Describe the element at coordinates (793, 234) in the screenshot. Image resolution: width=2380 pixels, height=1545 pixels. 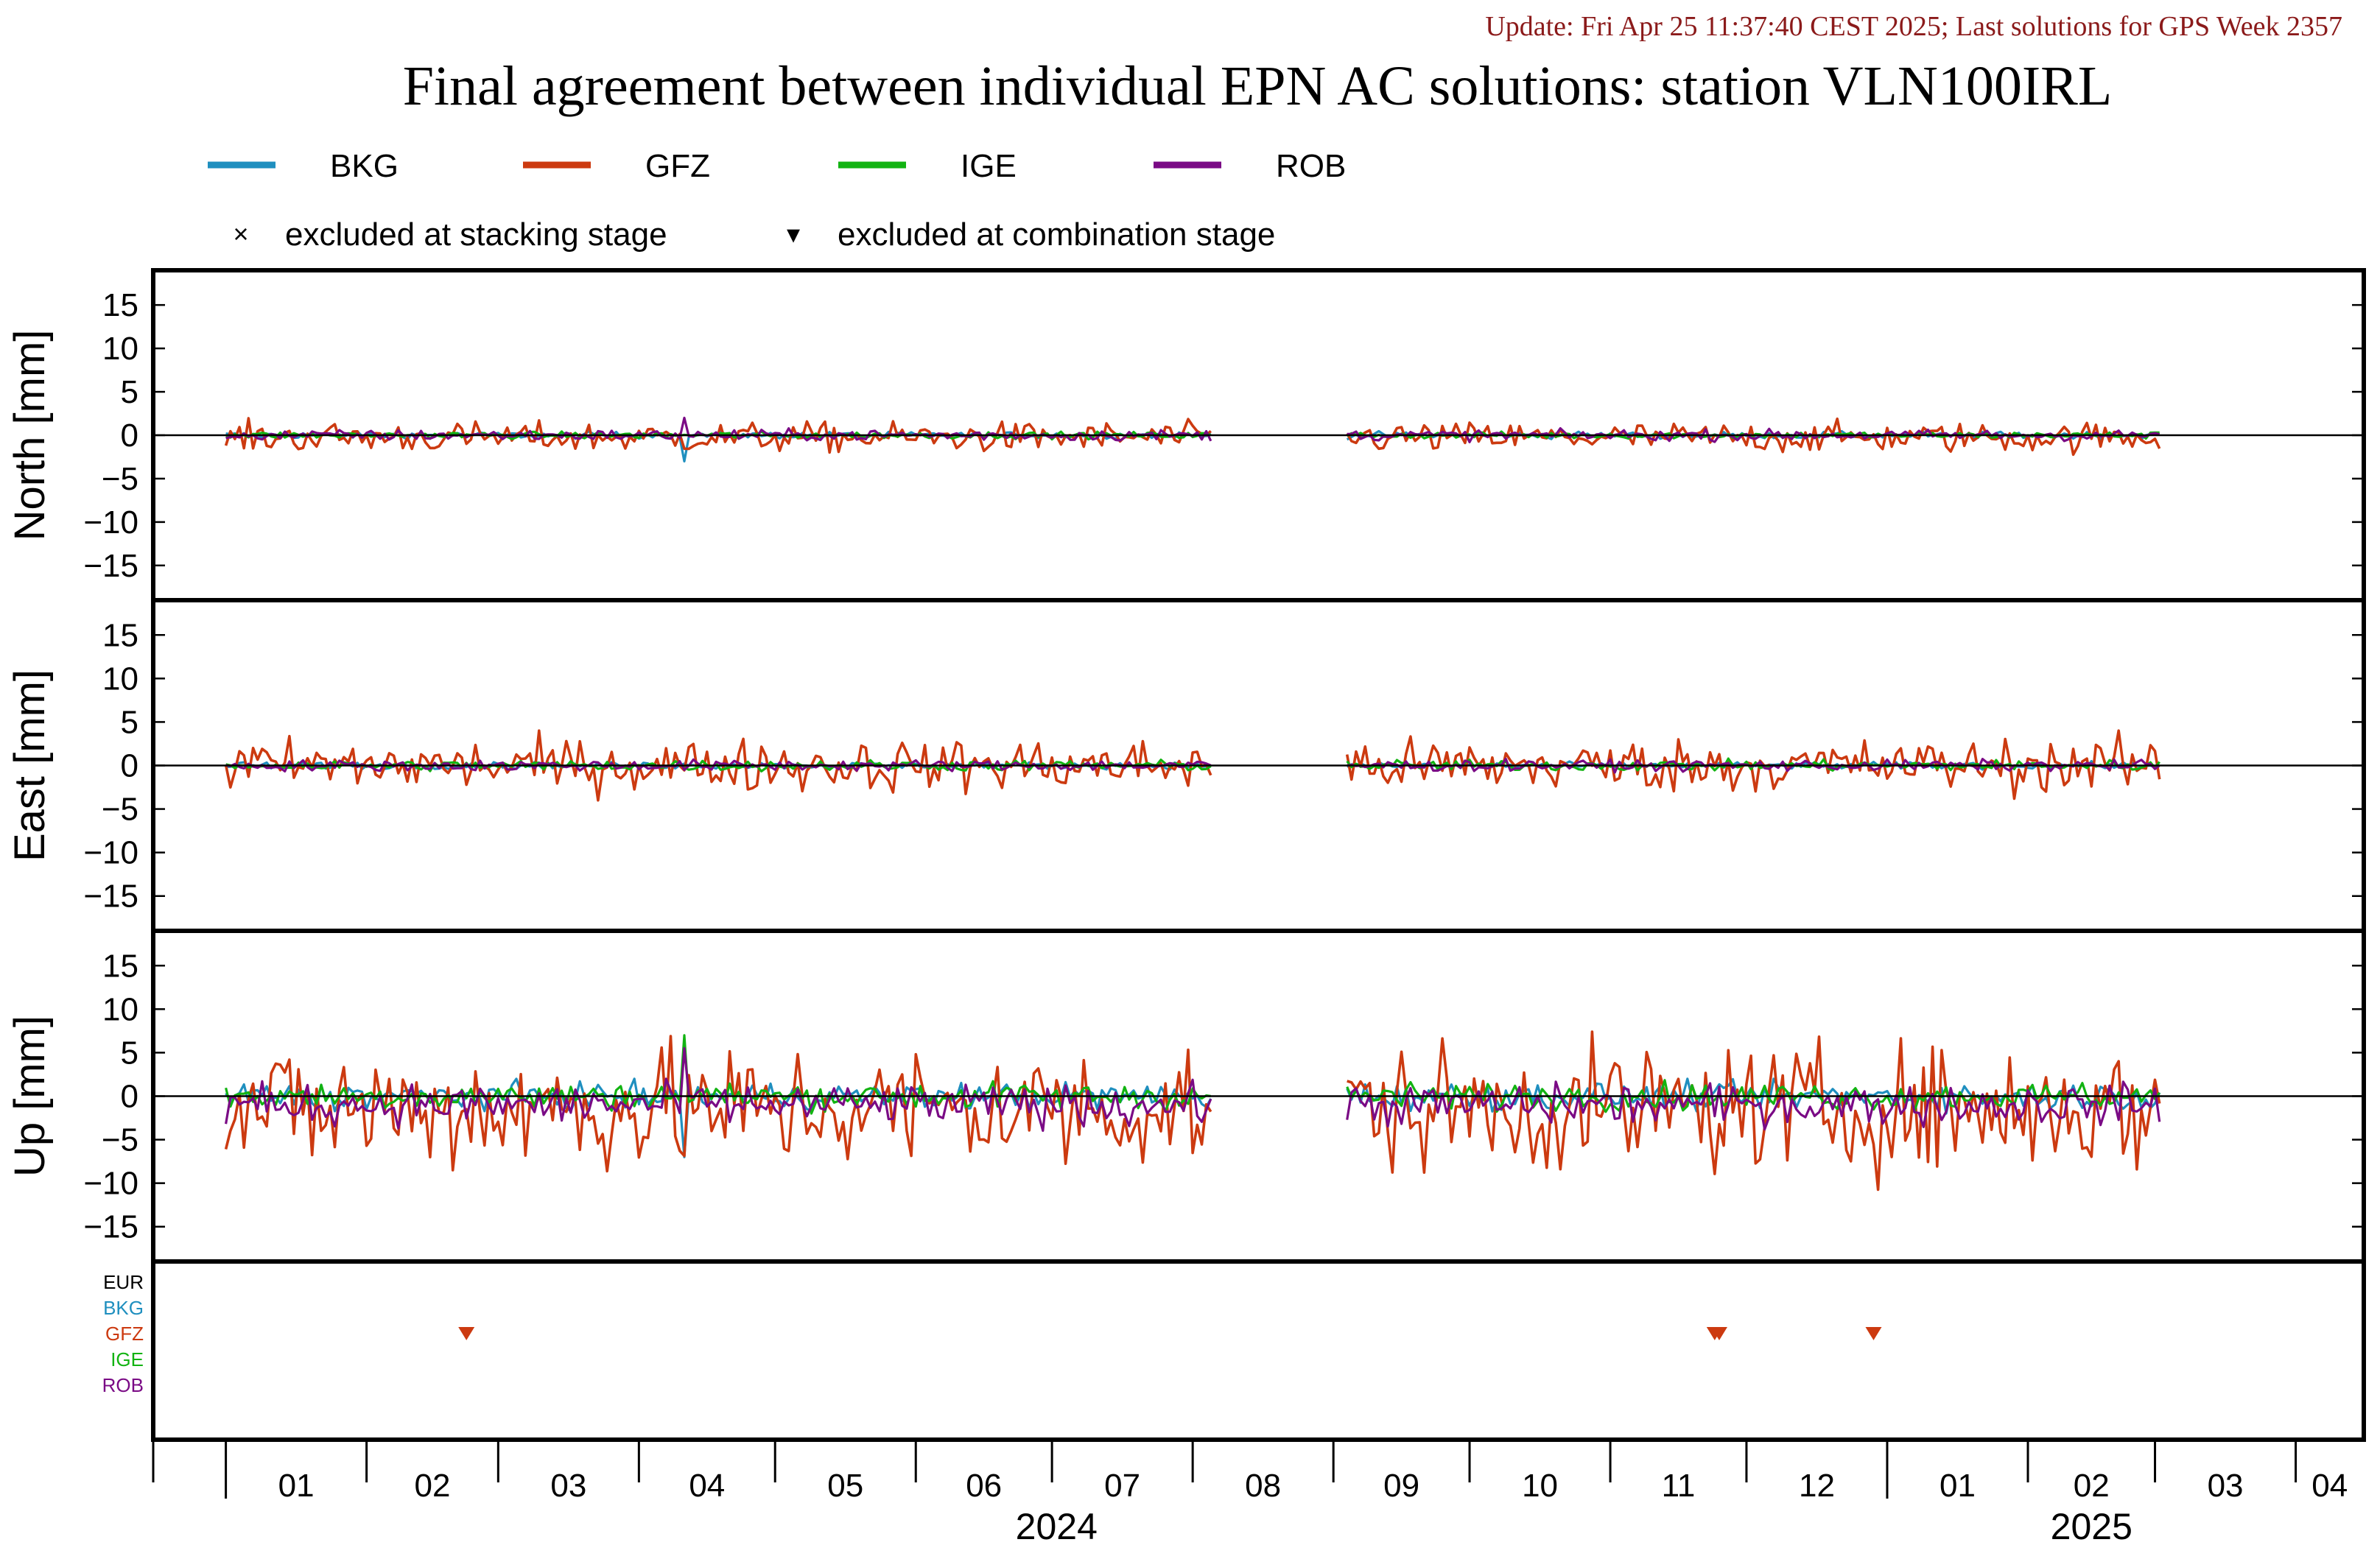
I see `combination-exclusion-symbol: ▾` at that location.